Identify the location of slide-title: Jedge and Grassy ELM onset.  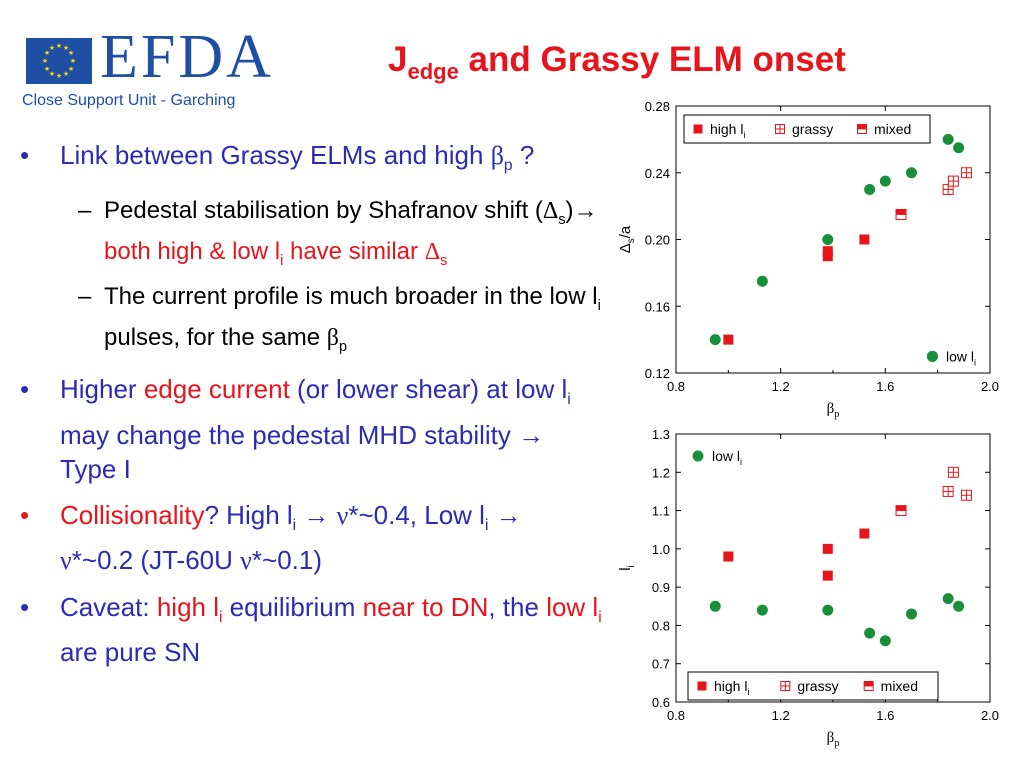
(617, 62).